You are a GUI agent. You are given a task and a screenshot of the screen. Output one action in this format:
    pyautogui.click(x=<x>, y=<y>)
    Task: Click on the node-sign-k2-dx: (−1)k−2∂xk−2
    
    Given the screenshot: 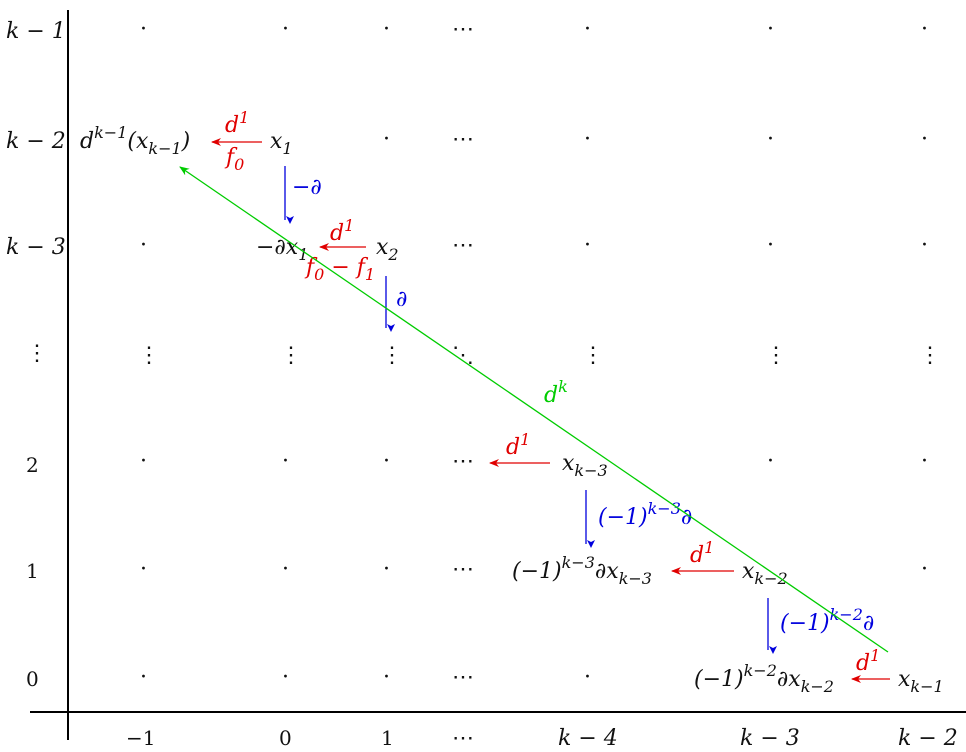 What is the action you would take?
    pyautogui.click(x=764, y=678)
    